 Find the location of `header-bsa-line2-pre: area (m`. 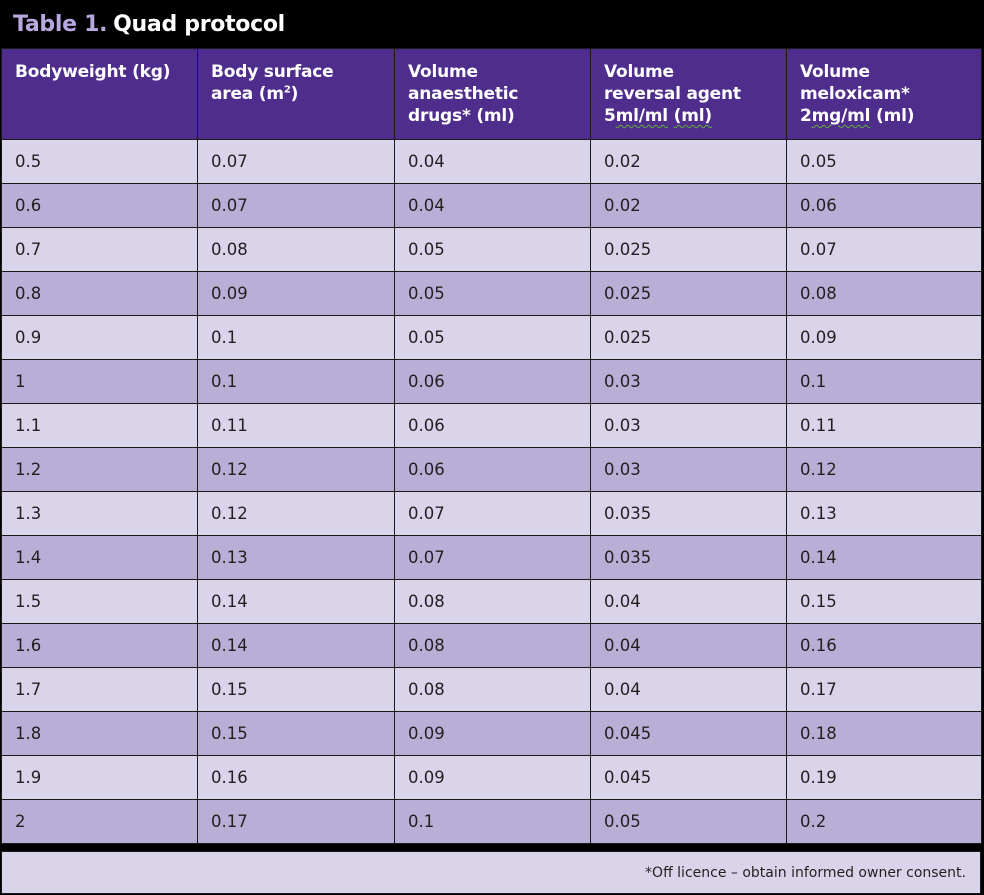

header-bsa-line2-pre: area (m is located at coordinates (247, 94).